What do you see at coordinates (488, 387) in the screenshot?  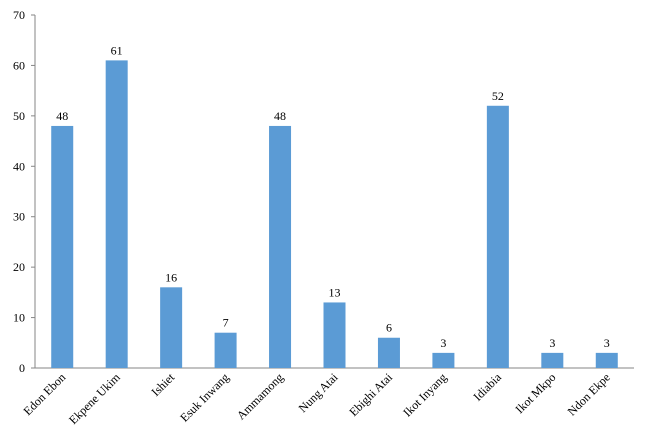 I see `x-tick-label: Idiabia` at bounding box center [488, 387].